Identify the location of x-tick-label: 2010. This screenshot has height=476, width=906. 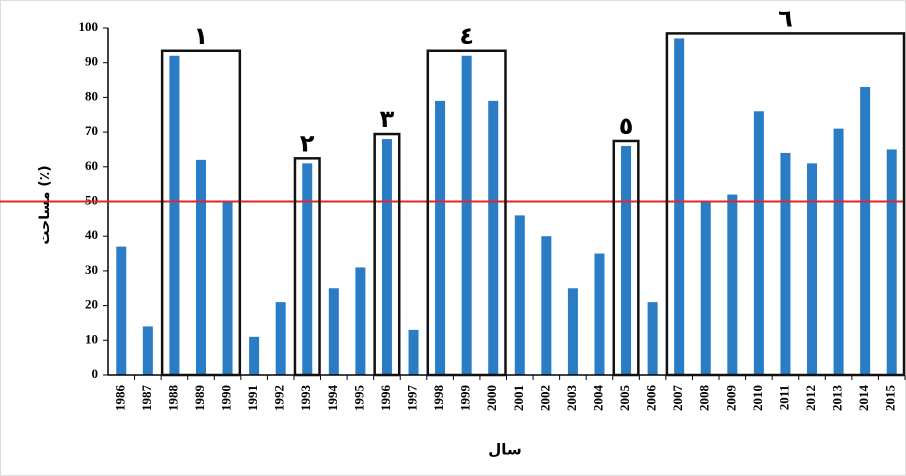
(757, 398).